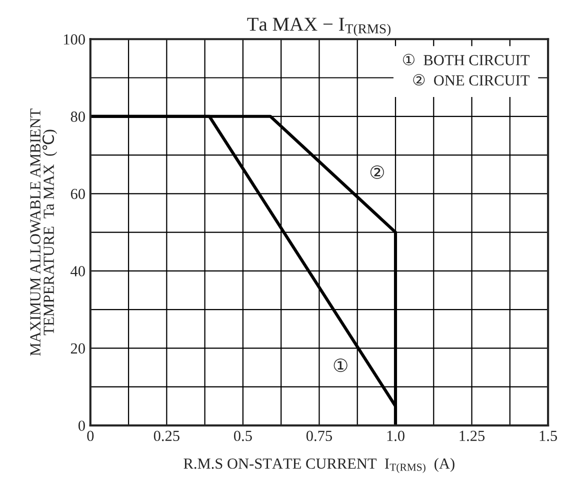 The width and height of the screenshot is (565, 489). I want to click on y-tick-label: 0, so click(81, 425).